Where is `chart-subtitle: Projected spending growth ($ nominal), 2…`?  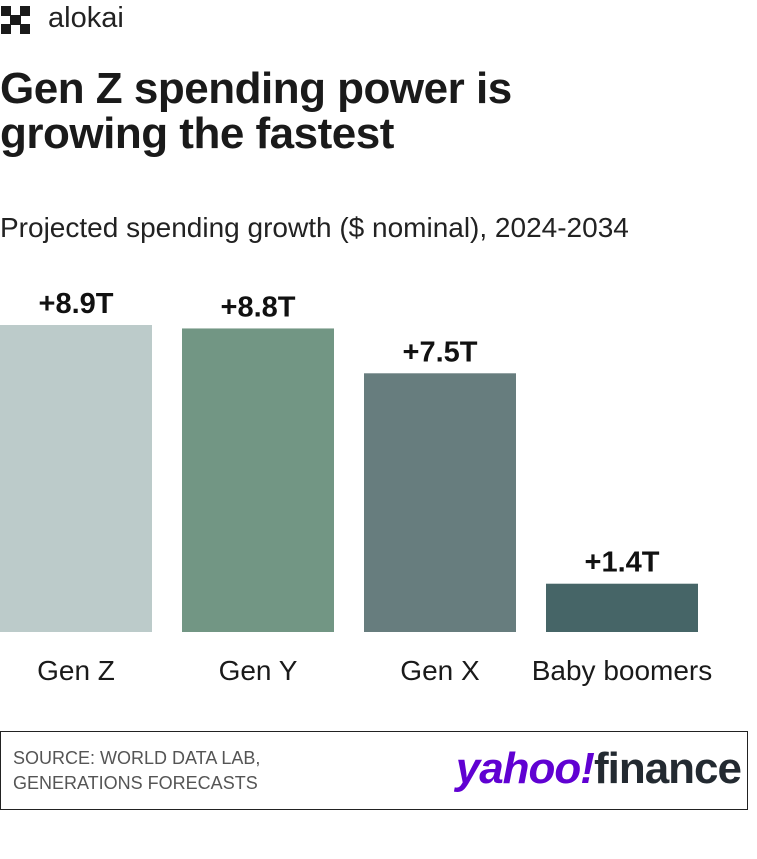 chart-subtitle: Projected spending growth ($ nominal), 2… is located at coordinates (314, 227).